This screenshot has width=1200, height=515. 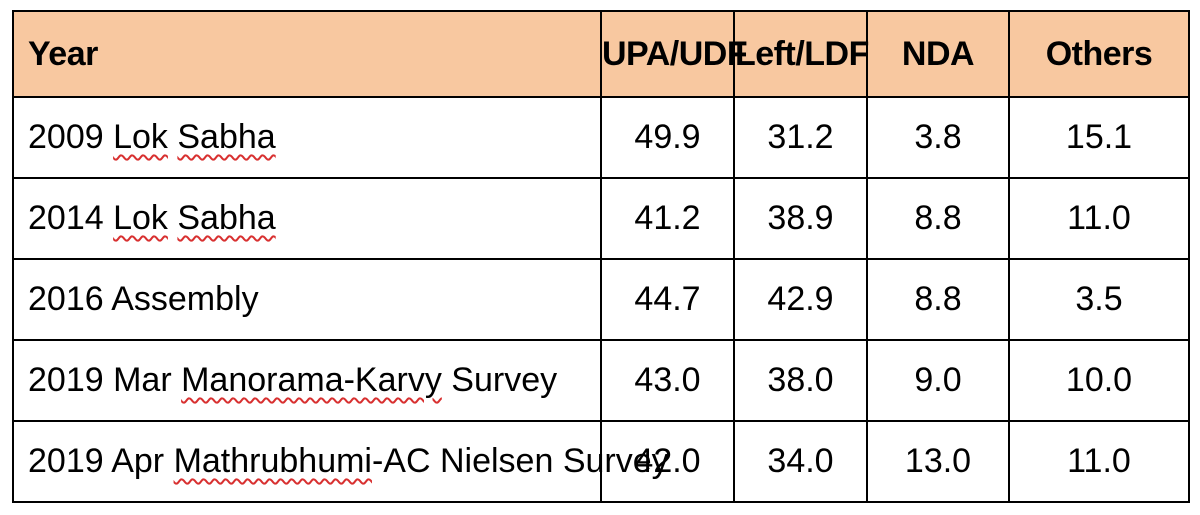 What do you see at coordinates (938, 137) in the screenshot?
I see `nda-value: 3.8` at bounding box center [938, 137].